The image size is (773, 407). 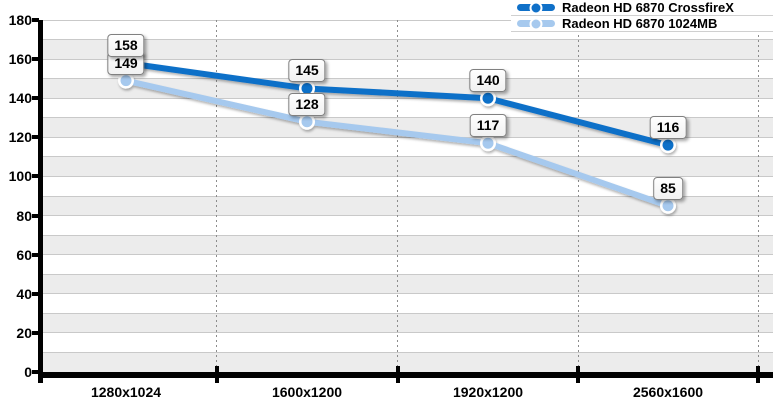 I want to click on legend-row: Radeon HD 6870 1024MB, so click(x=642, y=24).